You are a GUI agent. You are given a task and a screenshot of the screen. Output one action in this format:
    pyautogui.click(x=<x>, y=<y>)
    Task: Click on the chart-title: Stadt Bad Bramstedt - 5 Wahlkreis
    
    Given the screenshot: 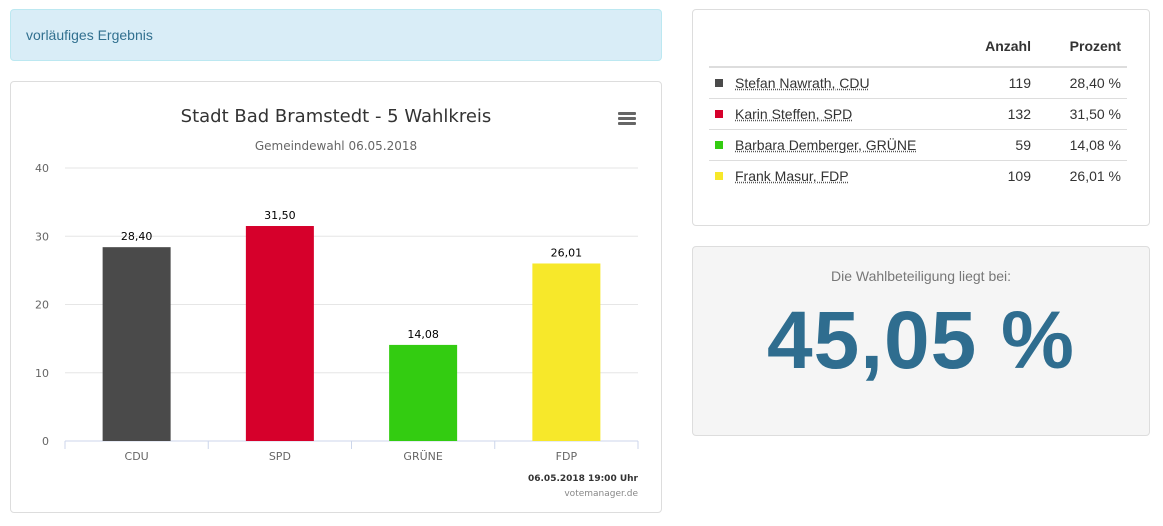 What is the action you would take?
    pyautogui.click(x=336, y=116)
    